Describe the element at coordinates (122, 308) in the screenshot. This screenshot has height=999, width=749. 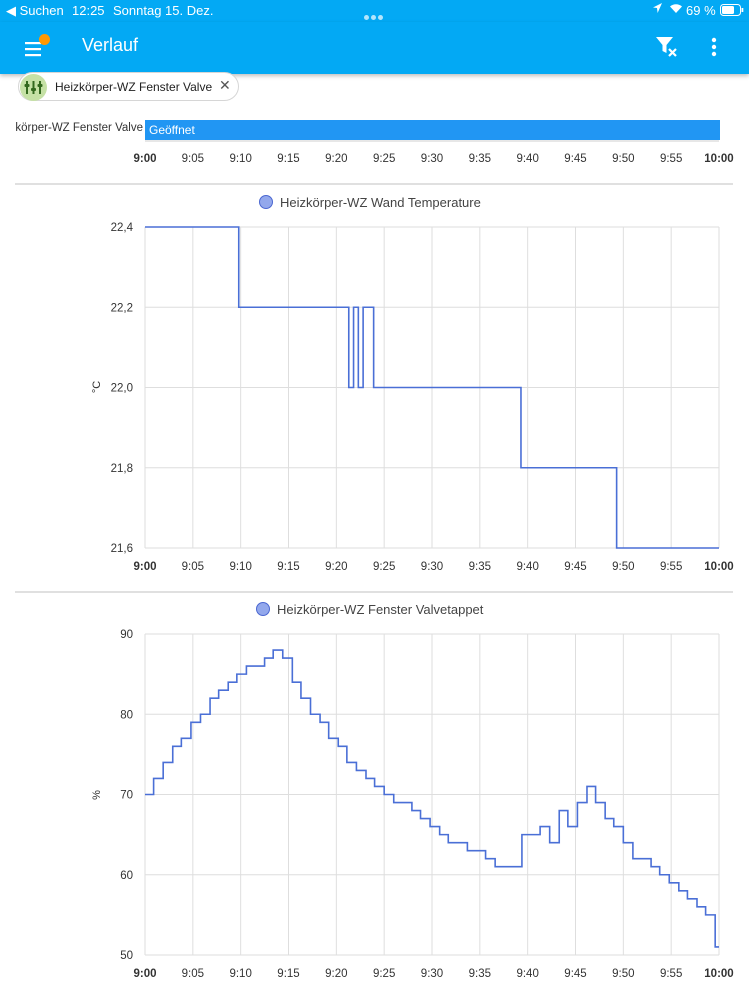
I see `y-tick-label: 22,2` at that location.